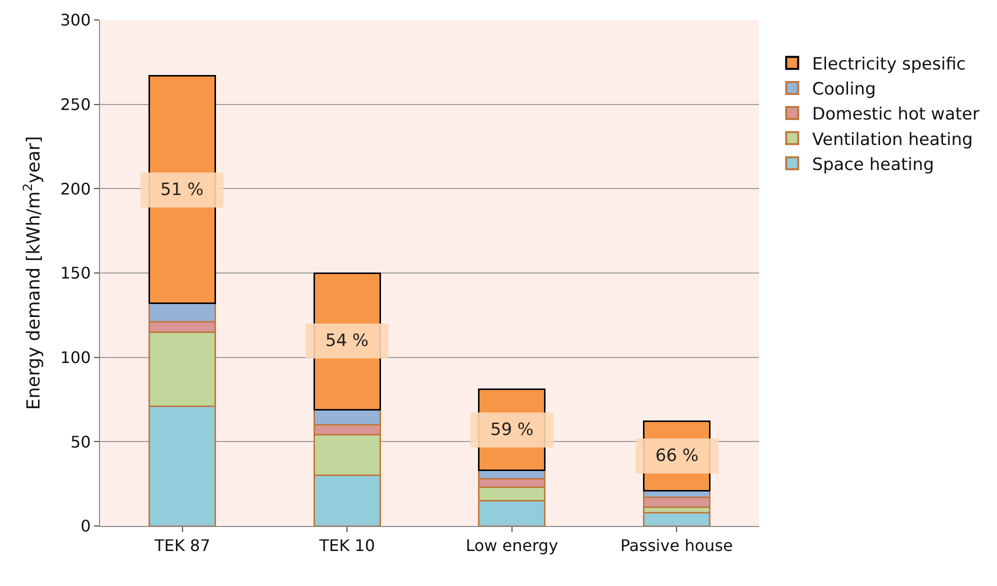 Image resolution: width=997 pixels, height=586 pixels. Describe the element at coordinates (512, 546) in the screenshot. I see `x-tick-label: Low energy` at that location.